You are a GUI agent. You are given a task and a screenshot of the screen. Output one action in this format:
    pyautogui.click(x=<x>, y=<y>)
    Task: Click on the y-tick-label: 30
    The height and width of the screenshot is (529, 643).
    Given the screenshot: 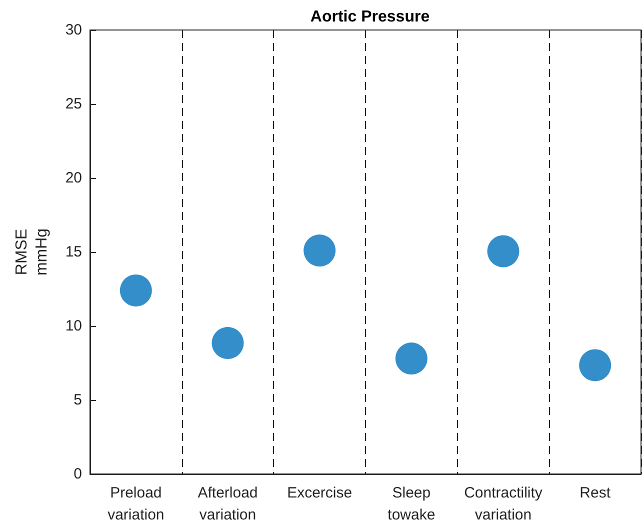 What is the action you would take?
    pyautogui.click(x=73, y=30)
    